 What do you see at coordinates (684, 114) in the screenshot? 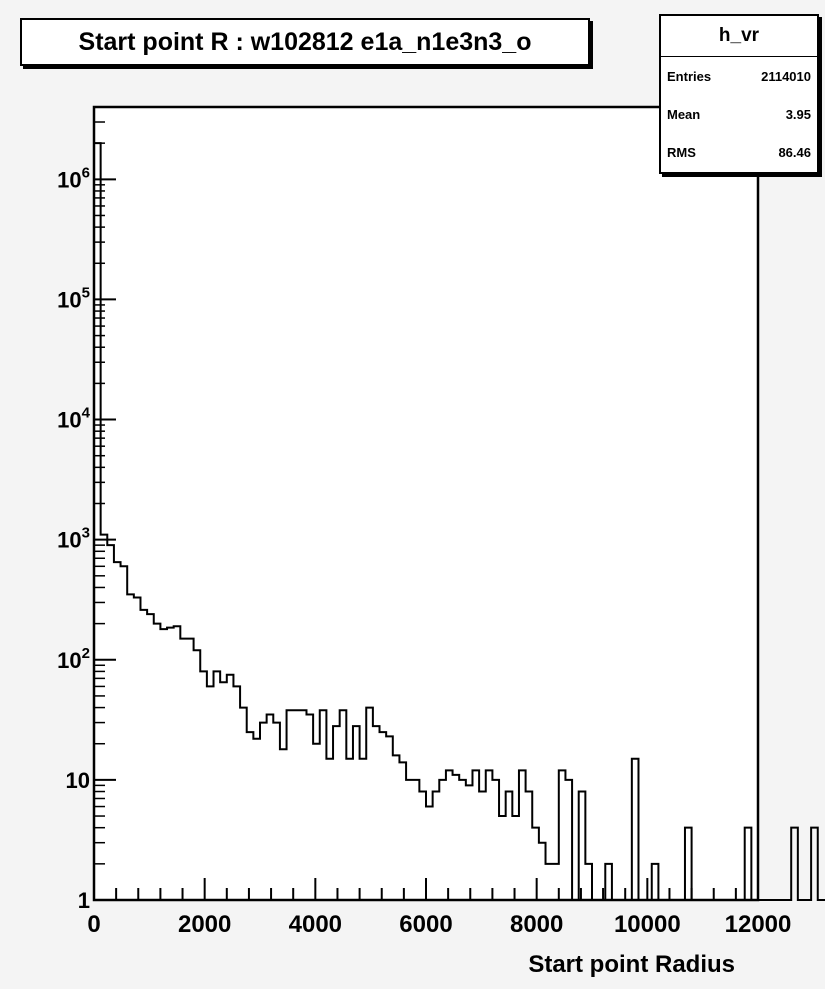
I see `stats-label: Mean` at bounding box center [684, 114].